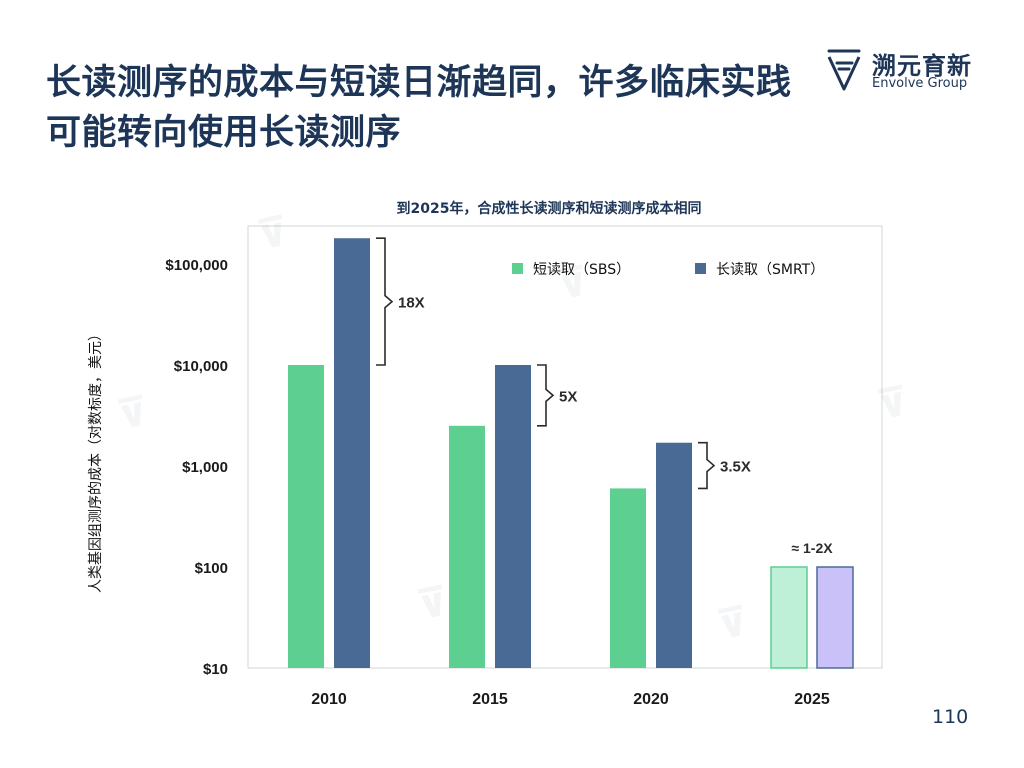  Describe the element at coordinates (196, 265) in the screenshot. I see `y-tick-label: $100,000` at that location.